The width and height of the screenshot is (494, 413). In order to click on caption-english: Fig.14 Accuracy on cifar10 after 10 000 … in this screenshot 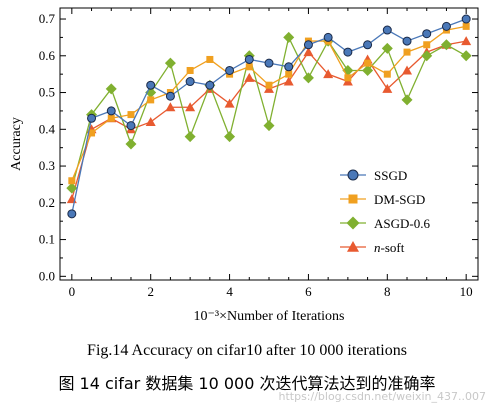, I will do `click(247, 350)`.